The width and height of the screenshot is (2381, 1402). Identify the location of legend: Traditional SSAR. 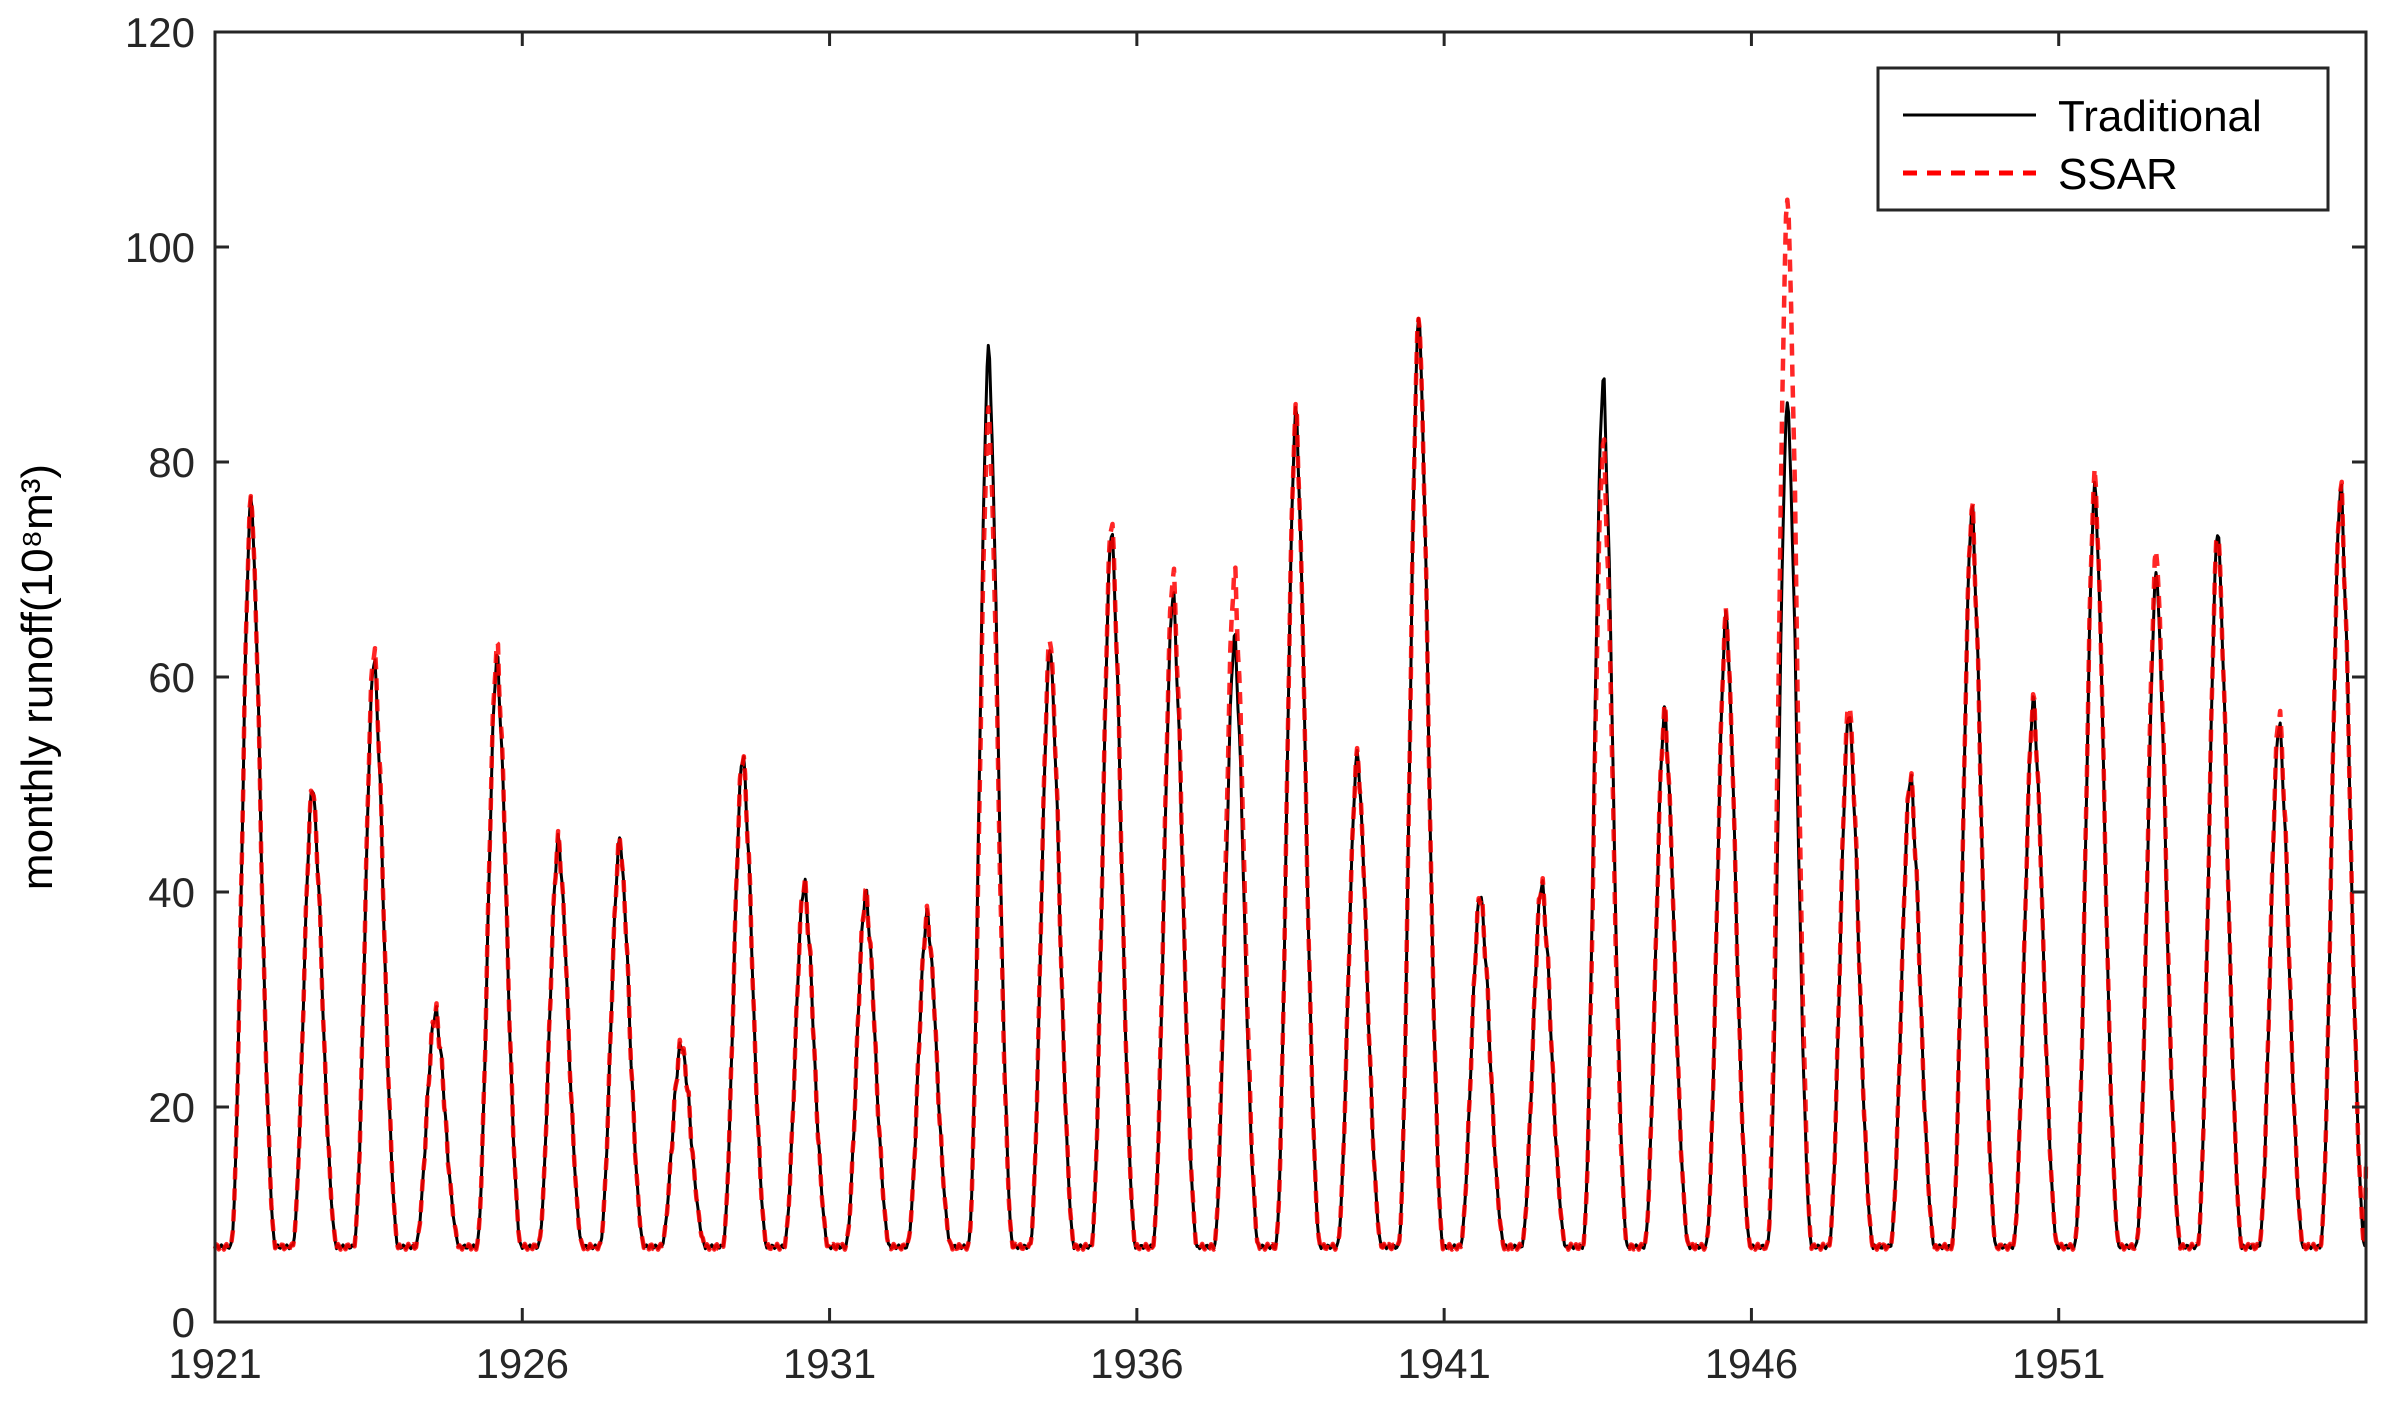
(2103, 139).